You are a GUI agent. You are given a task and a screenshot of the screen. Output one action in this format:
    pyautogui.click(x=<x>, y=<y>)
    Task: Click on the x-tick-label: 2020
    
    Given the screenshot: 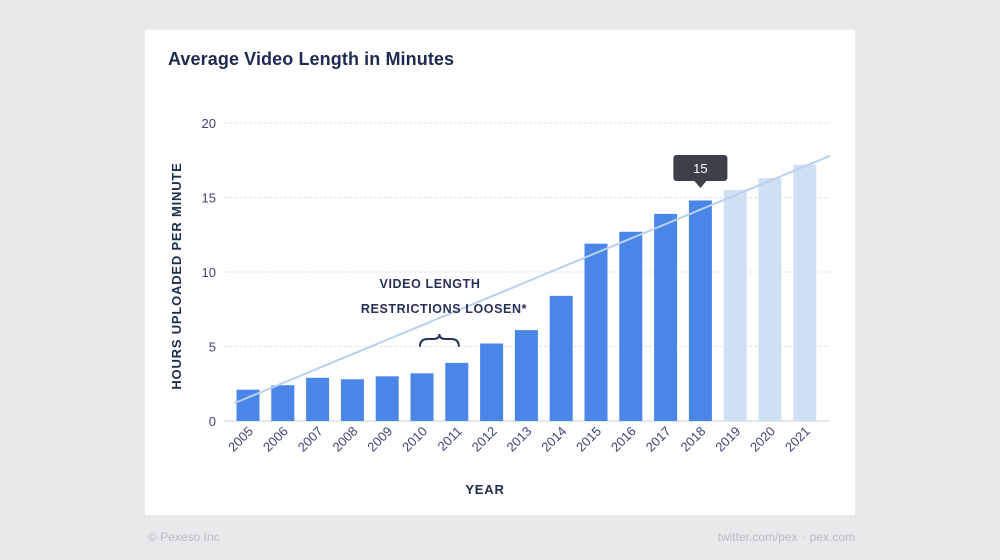 What is the action you would take?
    pyautogui.click(x=762, y=439)
    